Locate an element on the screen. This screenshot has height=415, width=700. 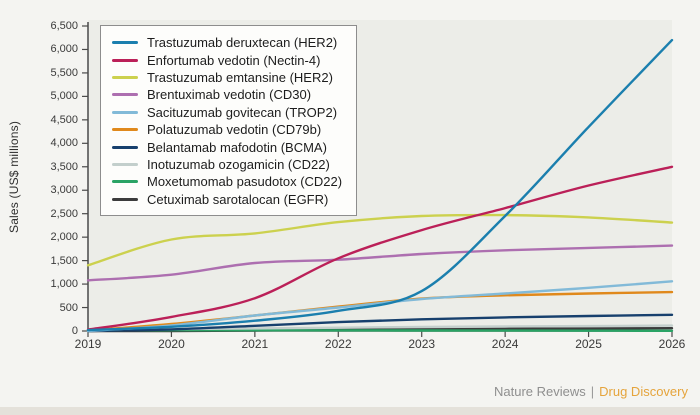
legend-row: Enfortumab vedotin (Nectin-4) is located at coordinates (227, 59).